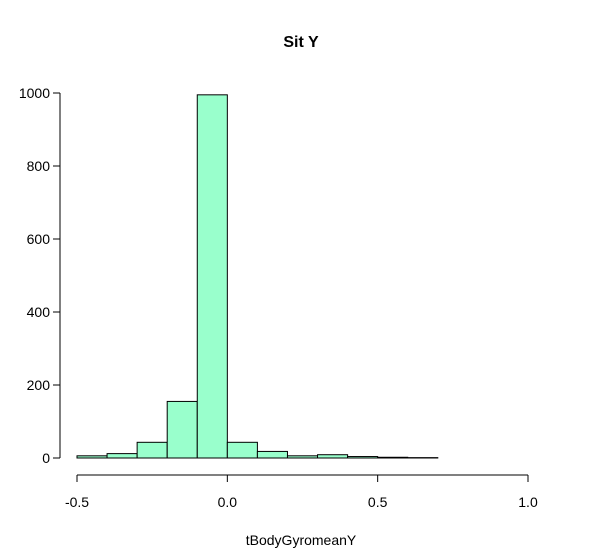 This screenshot has width=602, height=560. What do you see at coordinates (34, 93) in the screenshot?
I see `y-tick-label: 1000` at bounding box center [34, 93].